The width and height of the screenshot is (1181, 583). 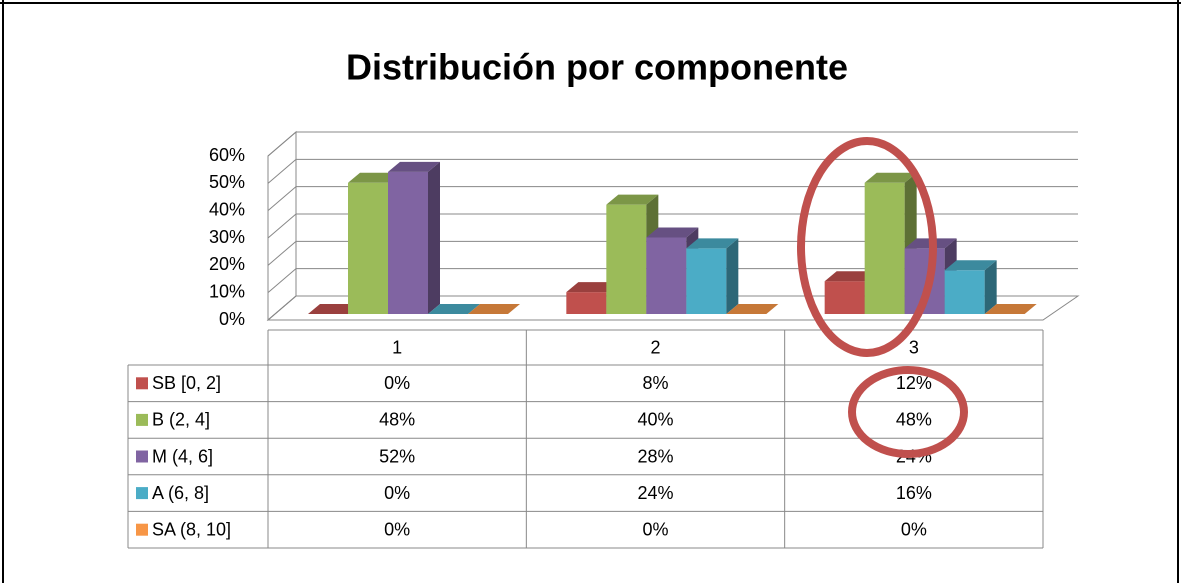 What do you see at coordinates (181, 420) in the screenshot?
I see `legend-label: B (2, 4]` at bounding box center [181, 420].